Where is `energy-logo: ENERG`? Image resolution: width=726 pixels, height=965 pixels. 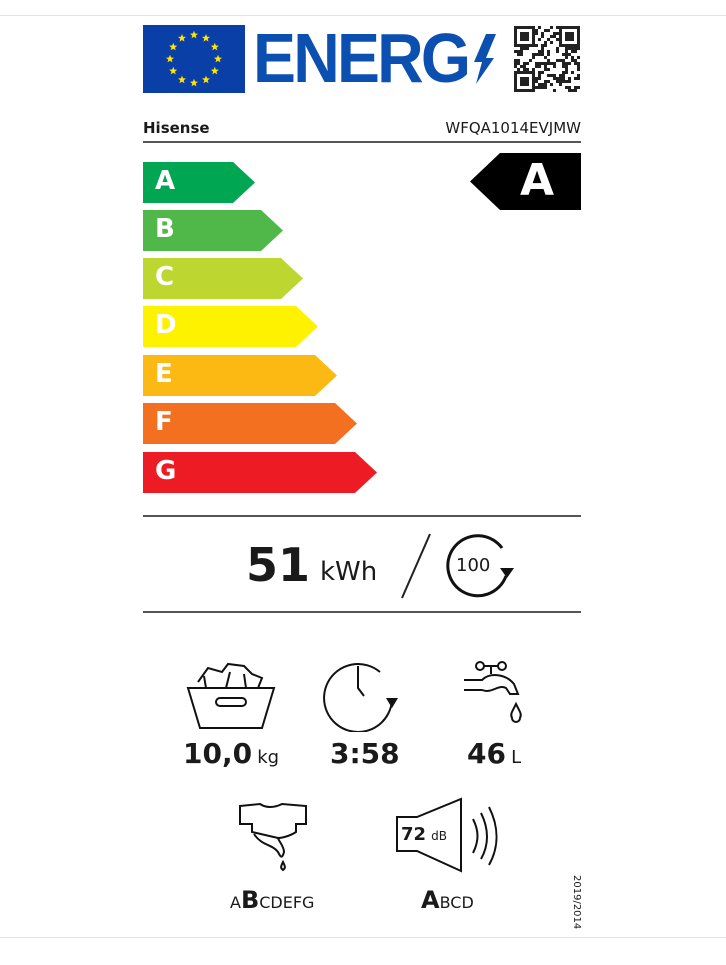
energy-logo: ENERG is located at coordinates (362, 58).